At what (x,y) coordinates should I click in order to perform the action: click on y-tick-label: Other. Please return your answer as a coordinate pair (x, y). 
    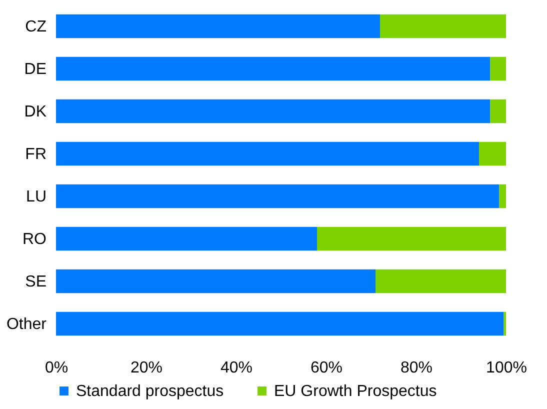
    Looking at the image, I should click on (27, 324).